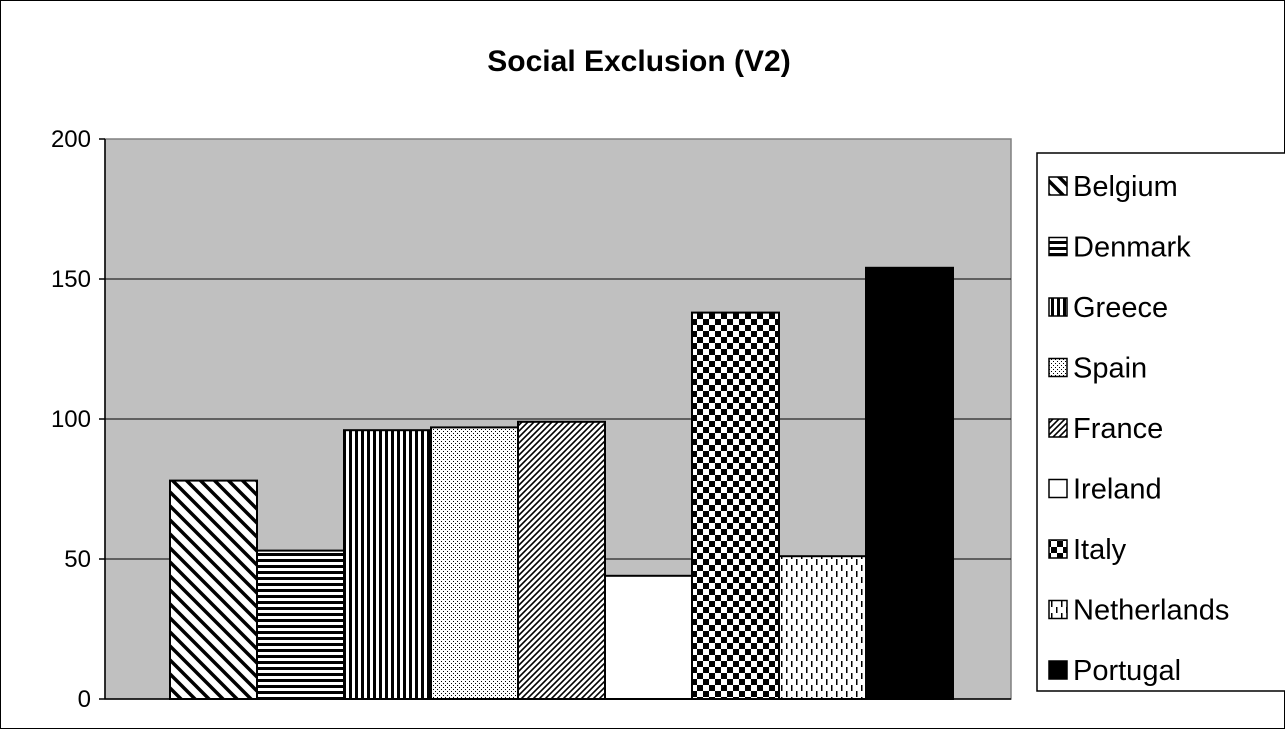  What do you see at coordinates (1118, 429) in the screenshot?
I see `legend-label-france: France` at bounding box center [1118, 429].